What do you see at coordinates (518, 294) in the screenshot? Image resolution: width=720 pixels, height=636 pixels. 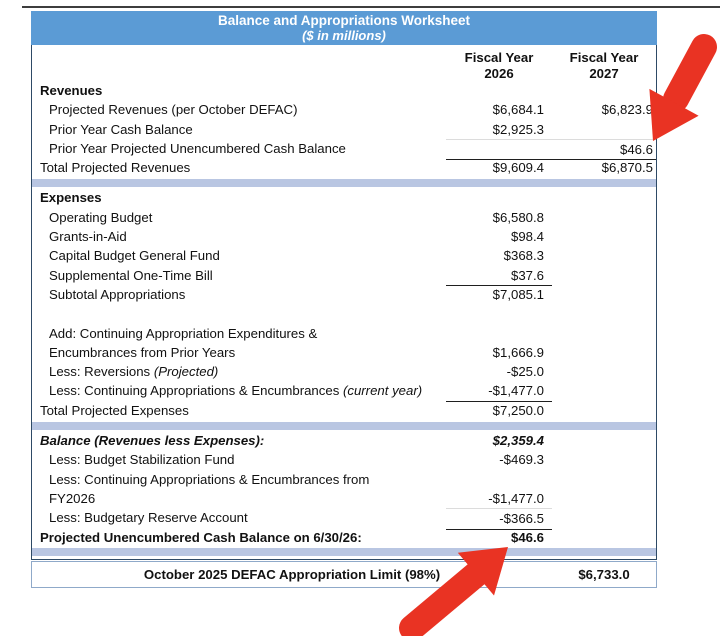 I see `fy2026-value: $7,085.1` at bounding box center [518, 294].